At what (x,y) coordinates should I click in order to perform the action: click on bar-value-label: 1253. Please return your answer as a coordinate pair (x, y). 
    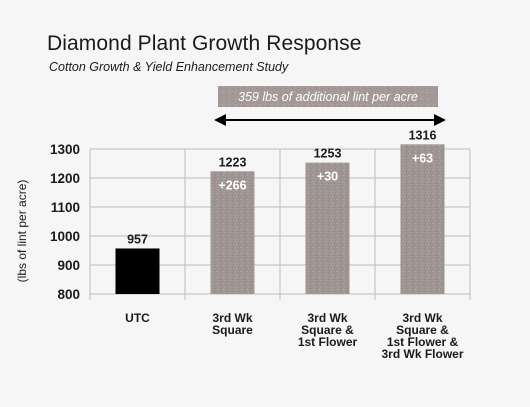
    Looking at the image, I should click on (328, 154).